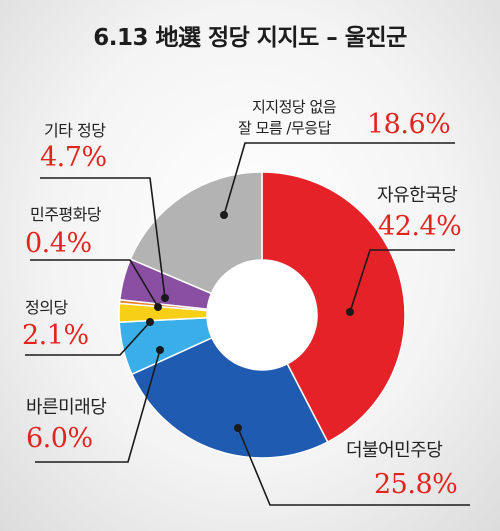  Describe the element at coordinates (417, 195) in the screenshot. I see `slice-label-자유한국당: 자유한국당` at that location.